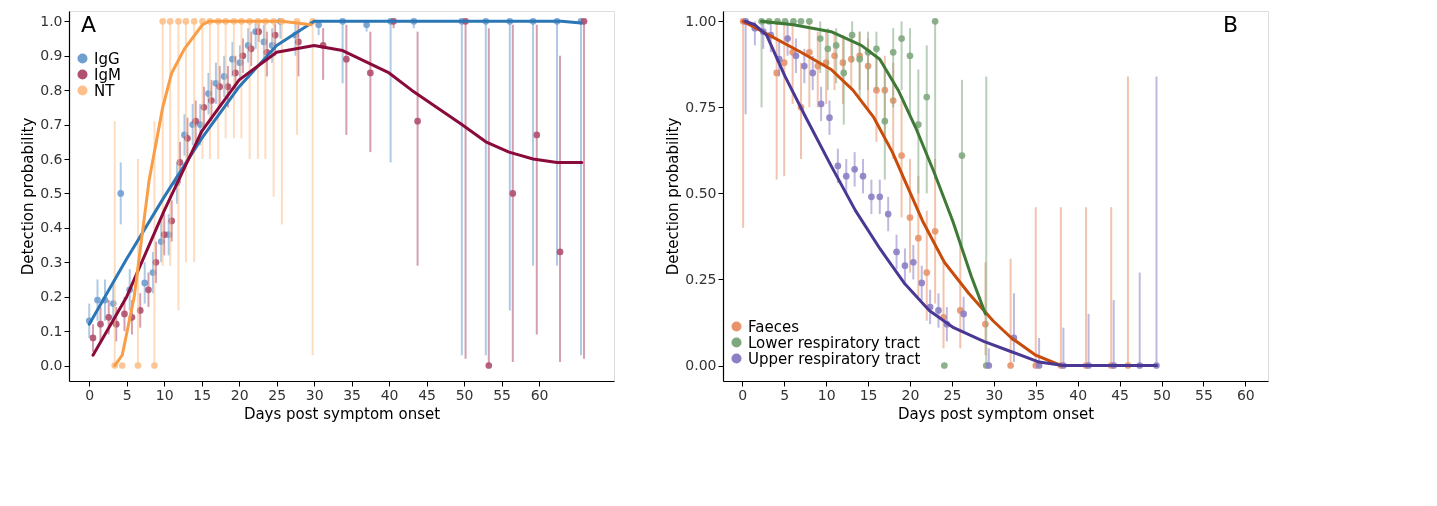  What do you see at coordinates (701, 106) in the screenshot?
I see `y-tick-label: 0.75` at bounding box center [701, 106].